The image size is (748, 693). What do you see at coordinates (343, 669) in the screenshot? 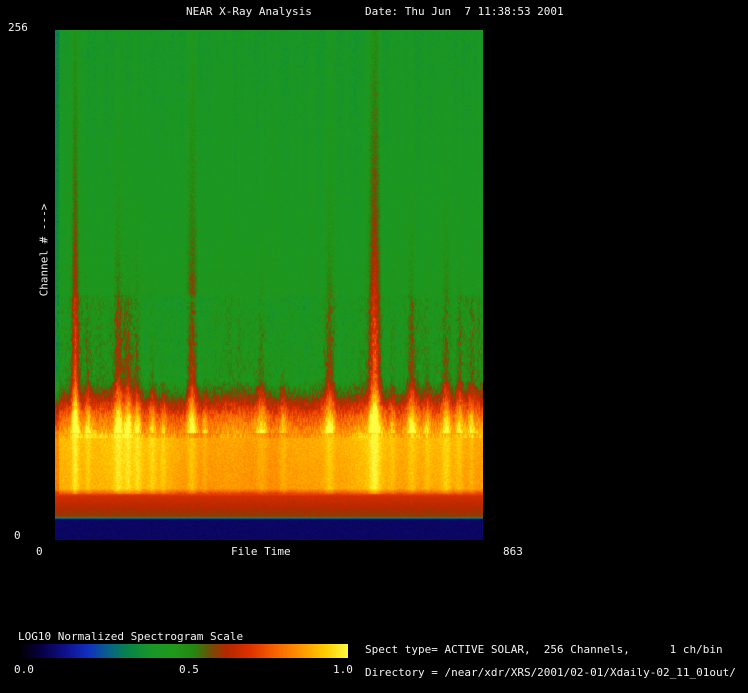
I see `colorbar-tick-max: 1.0` at bounding box center [343, 669].